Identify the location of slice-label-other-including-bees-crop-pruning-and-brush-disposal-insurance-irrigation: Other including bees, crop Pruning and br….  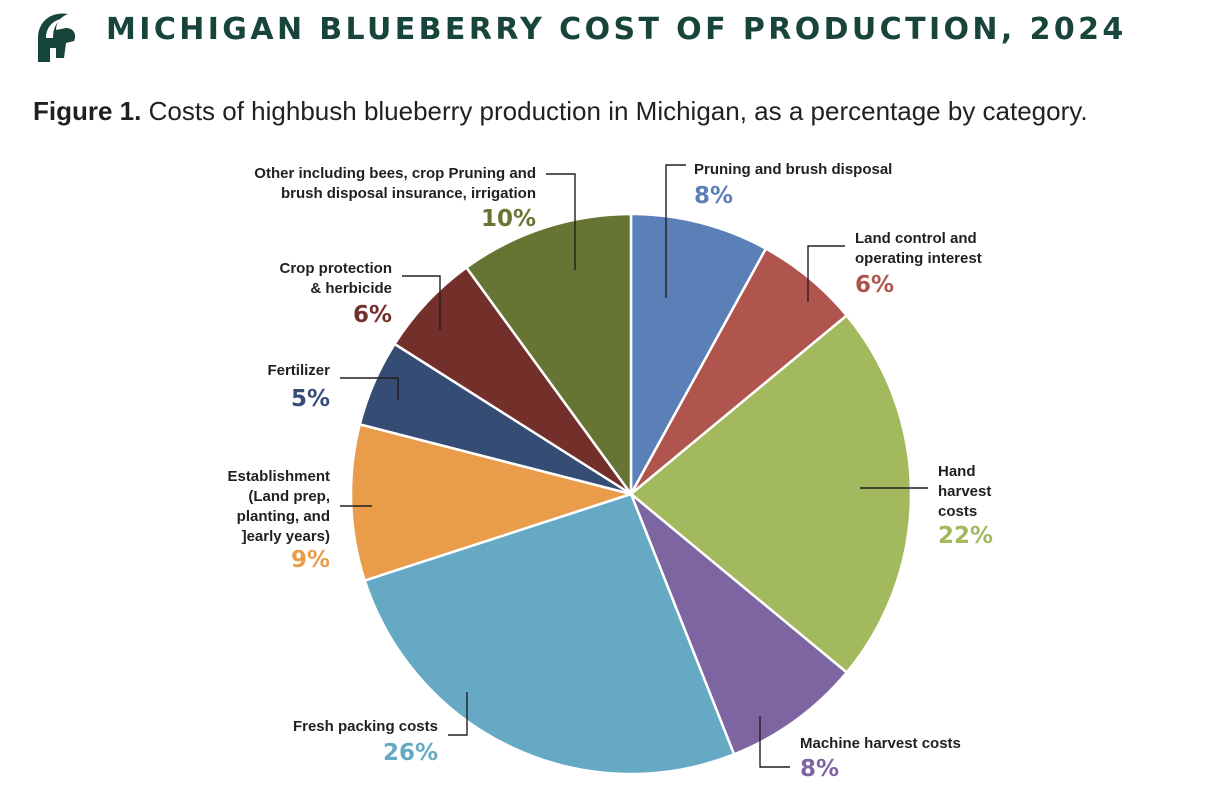
(395, 183).